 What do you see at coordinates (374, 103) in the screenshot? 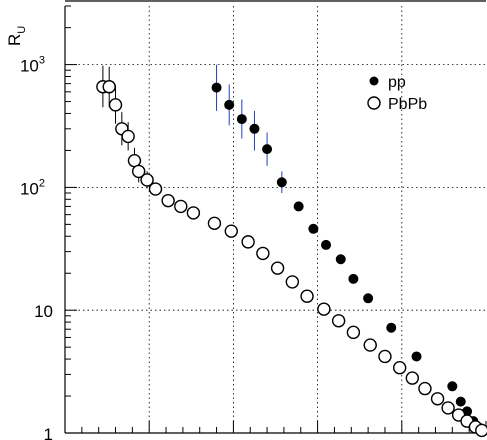
I see `legend-marker-pbpb` at bounding box center [374, 103].